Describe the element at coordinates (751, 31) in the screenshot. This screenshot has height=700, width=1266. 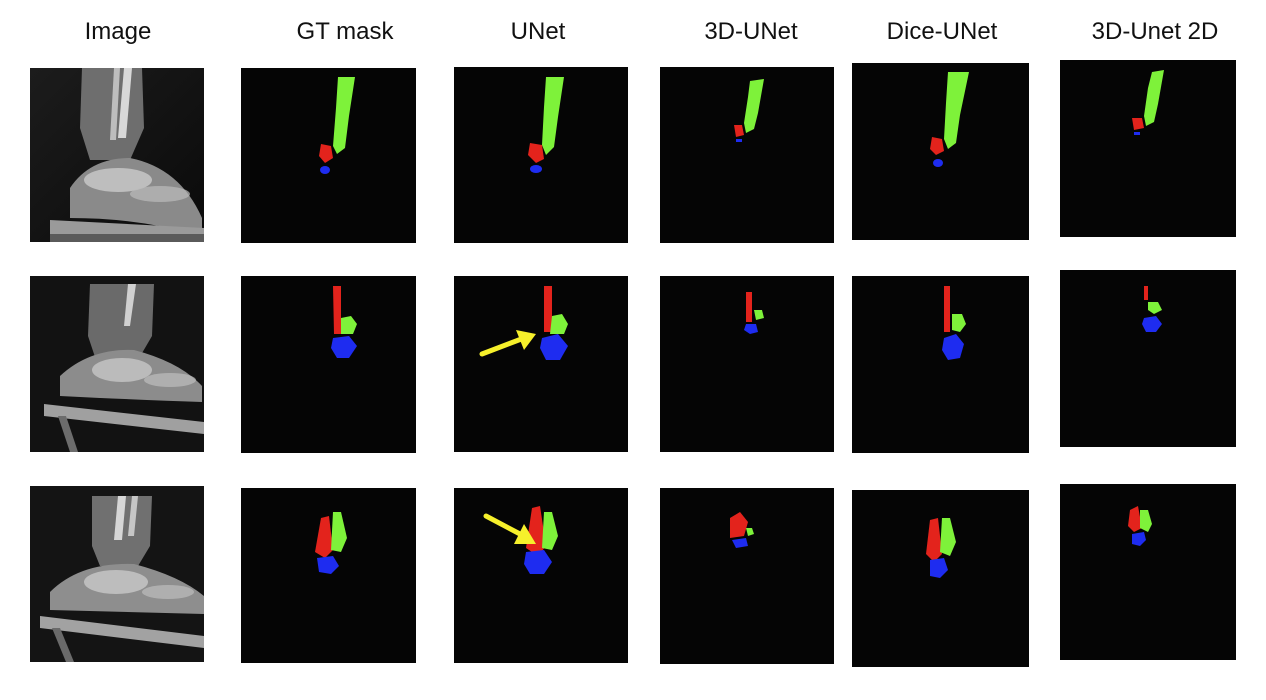
I see `column-header-3d-unet: 3D-UNet` at that location.